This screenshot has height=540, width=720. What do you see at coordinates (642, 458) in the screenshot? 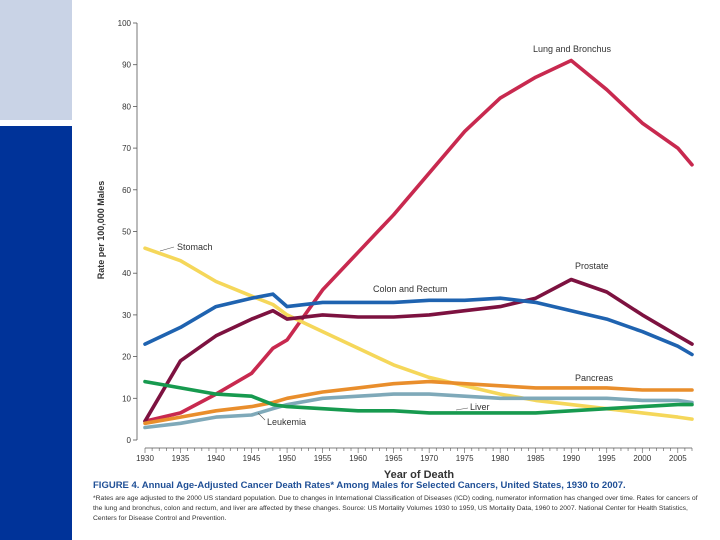
I see `x-tick-label: 2000` at bounding box center [642, 458].